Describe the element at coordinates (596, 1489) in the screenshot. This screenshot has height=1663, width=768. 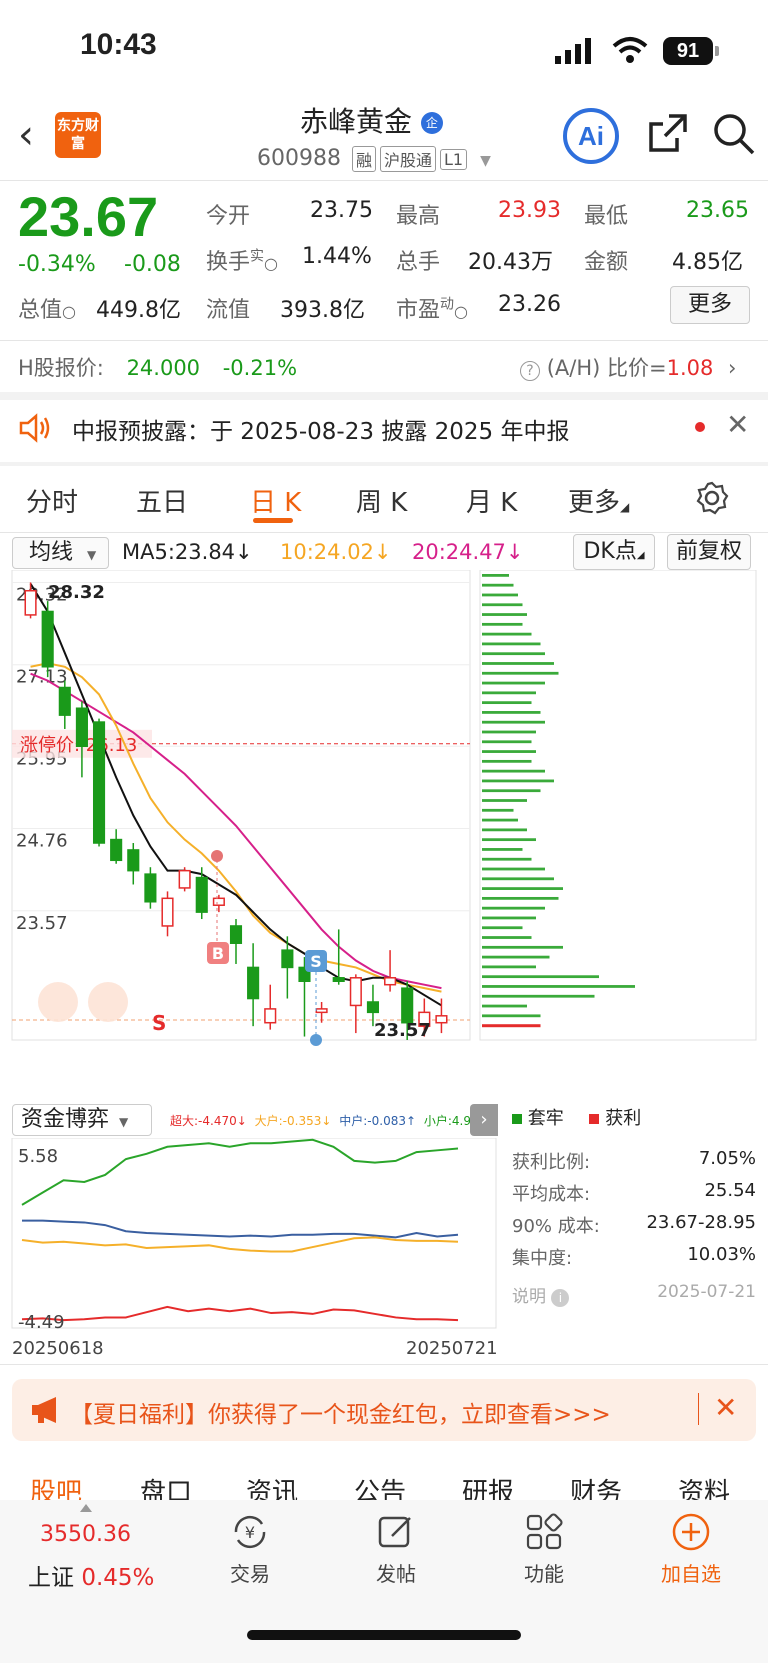
I see `subtab-finance: 财务` at that location.